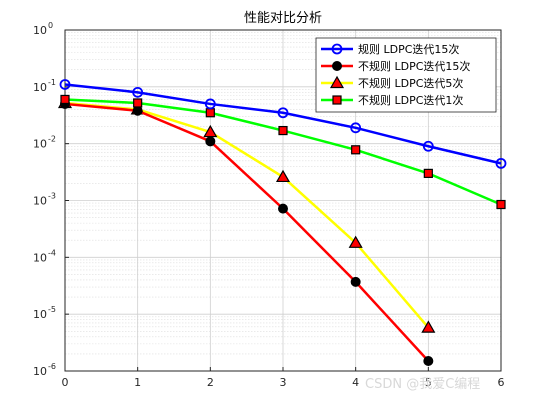 This screenshot has height=400, width=541. Describe the element at coordinates (410, 100) in the screenshot. I see `legend-label: 不规则 LDPC迭代1次` at that location.